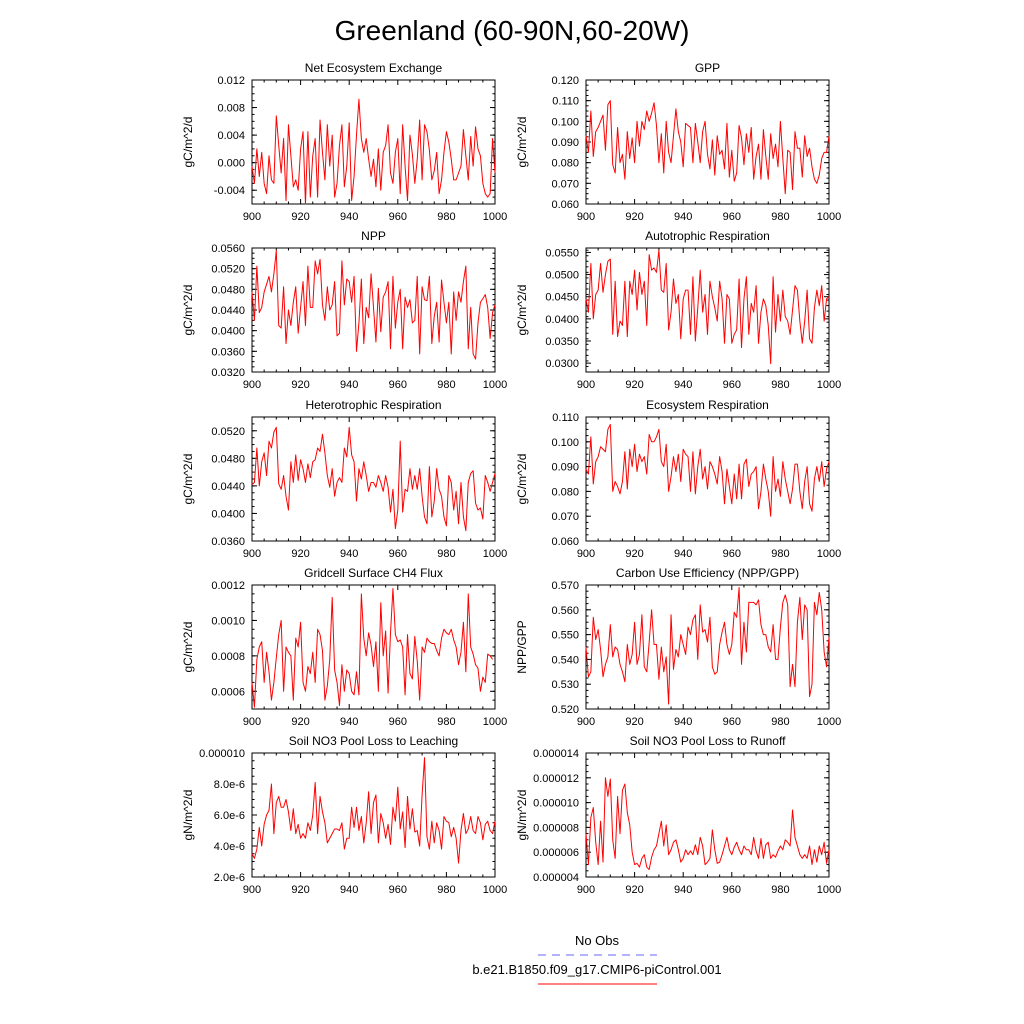 The width and height of the screenshot is (1024, 1024). What do you see at coordinates (707, 573) in the screenshot?
I see `panel-title: Carbon Use Efficiency (NPP/GPP)` at bounding box center [707, 573].